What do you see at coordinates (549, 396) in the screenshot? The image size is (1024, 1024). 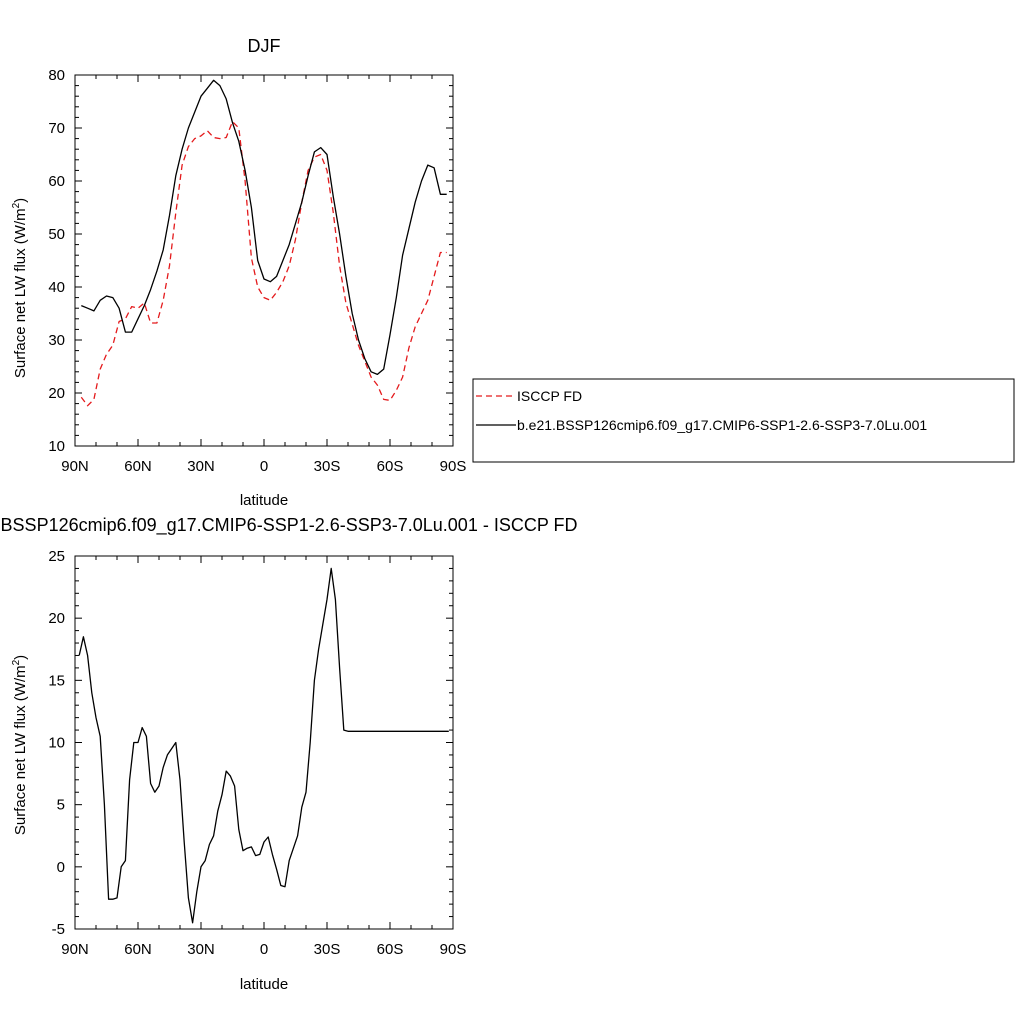 I see `legend-label-isccp: ISCCP FD` at bounding box center [549, 396].